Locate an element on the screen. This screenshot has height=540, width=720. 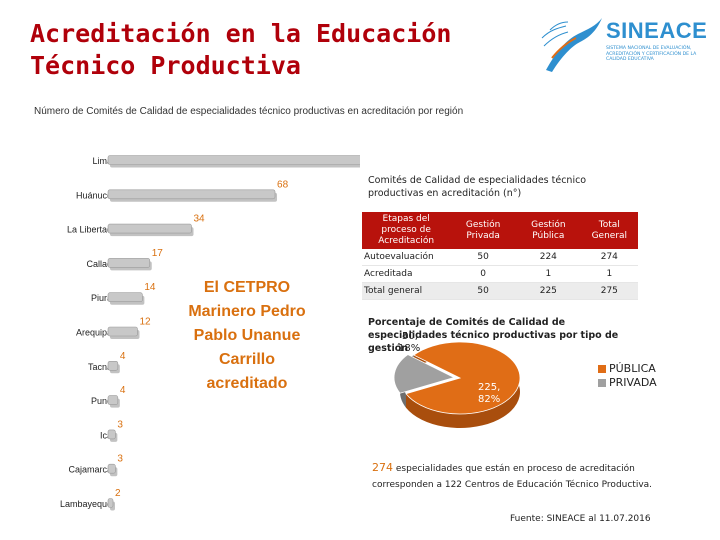
bar-value-label: 34 is located at coordinates (200, 219).